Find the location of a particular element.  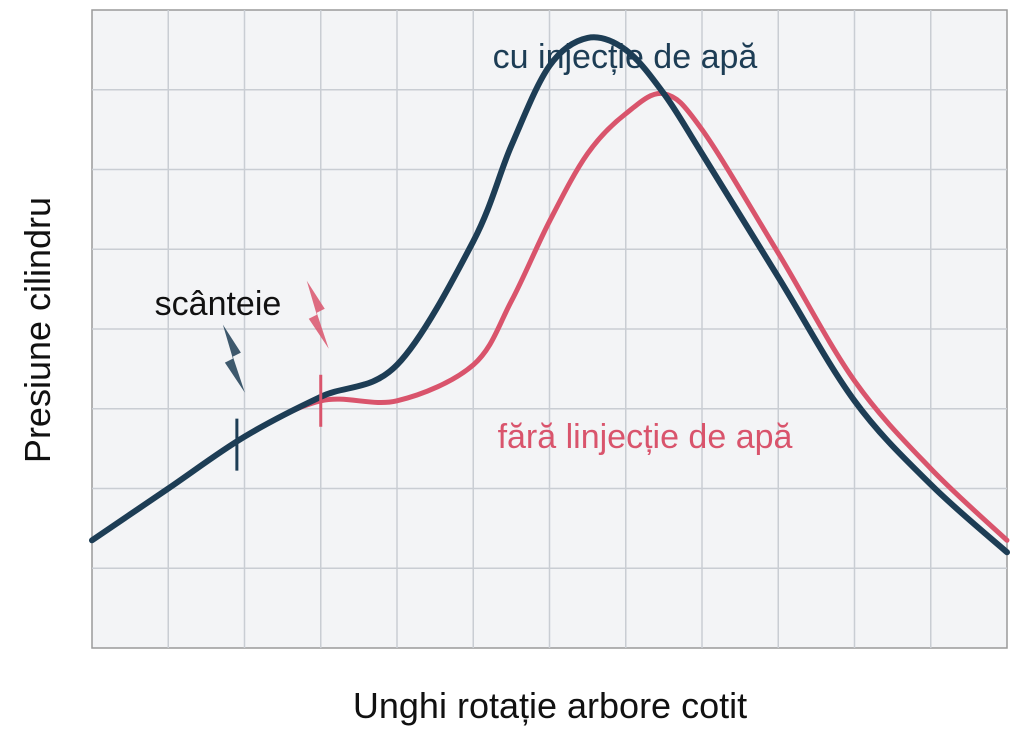

annotation-spark: scânteie is located at coordinates (218, 304).